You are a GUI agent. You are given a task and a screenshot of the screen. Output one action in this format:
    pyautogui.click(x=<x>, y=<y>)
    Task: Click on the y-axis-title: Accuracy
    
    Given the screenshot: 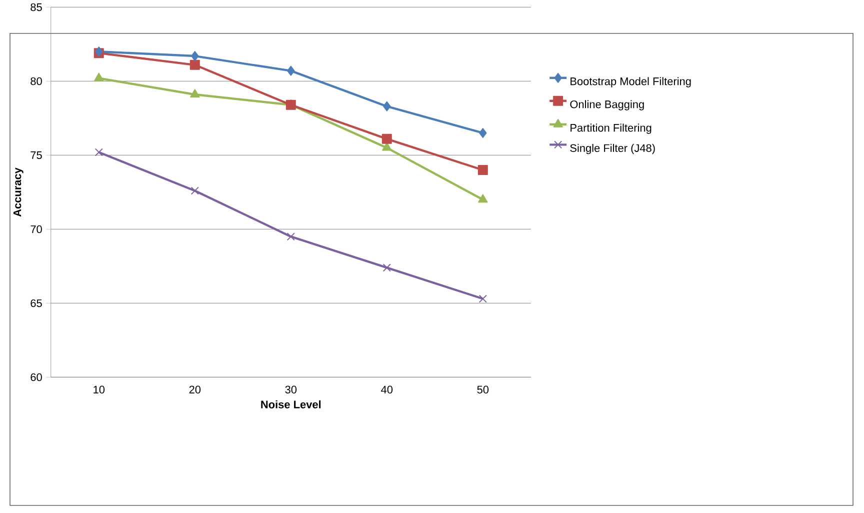 What is the action you would take?
    pyautogui.click(x=19, y=191)
    